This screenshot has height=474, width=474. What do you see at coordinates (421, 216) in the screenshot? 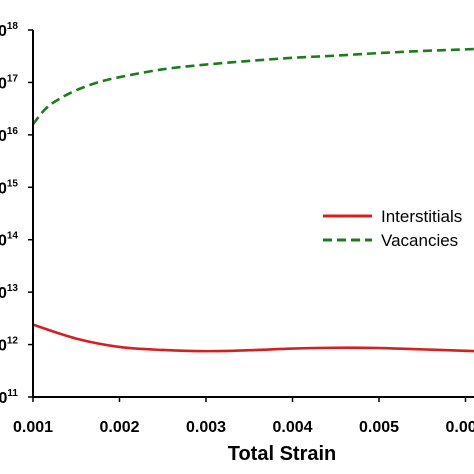
I see `legend-label-interstitials: Interstitials` at bounding box center [421, 216].